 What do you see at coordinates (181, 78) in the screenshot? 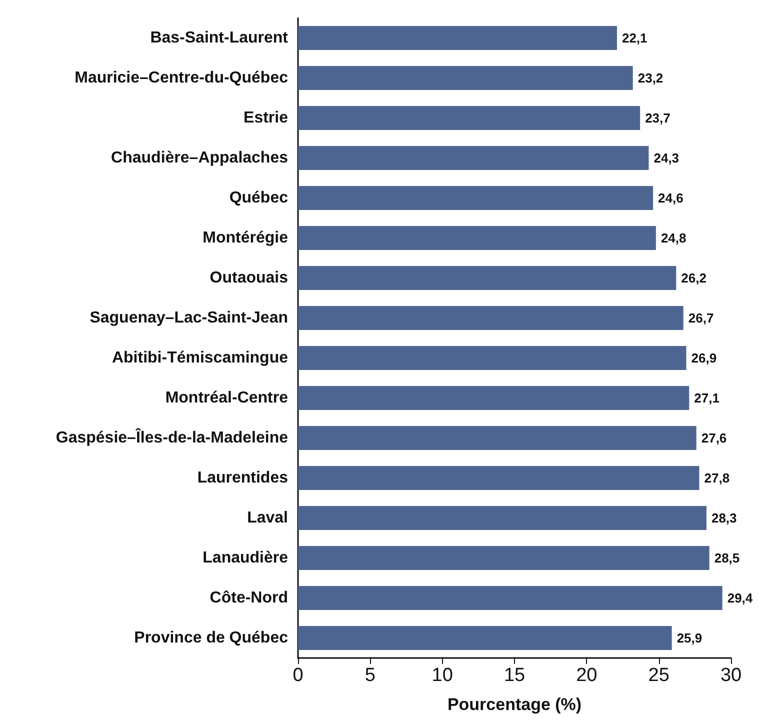
I see `y-tick-label: Mauricie–Centre-du-Québec` at bounding box center [181, 78].